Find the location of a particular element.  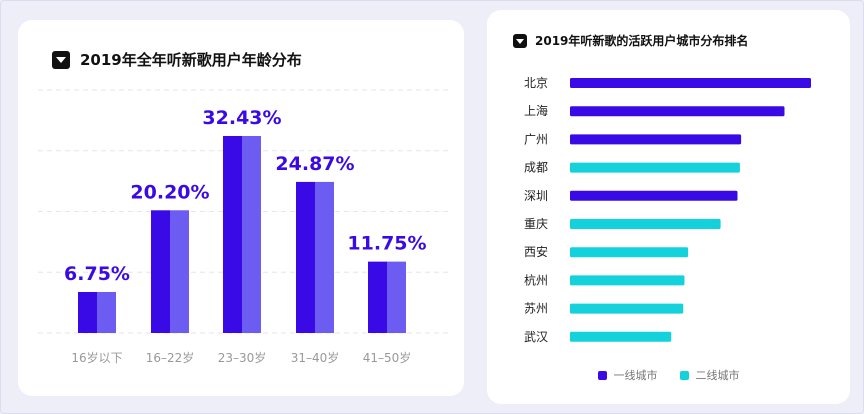

legend-item-tier1: 一线城市 is located at coordinates (627, 375).